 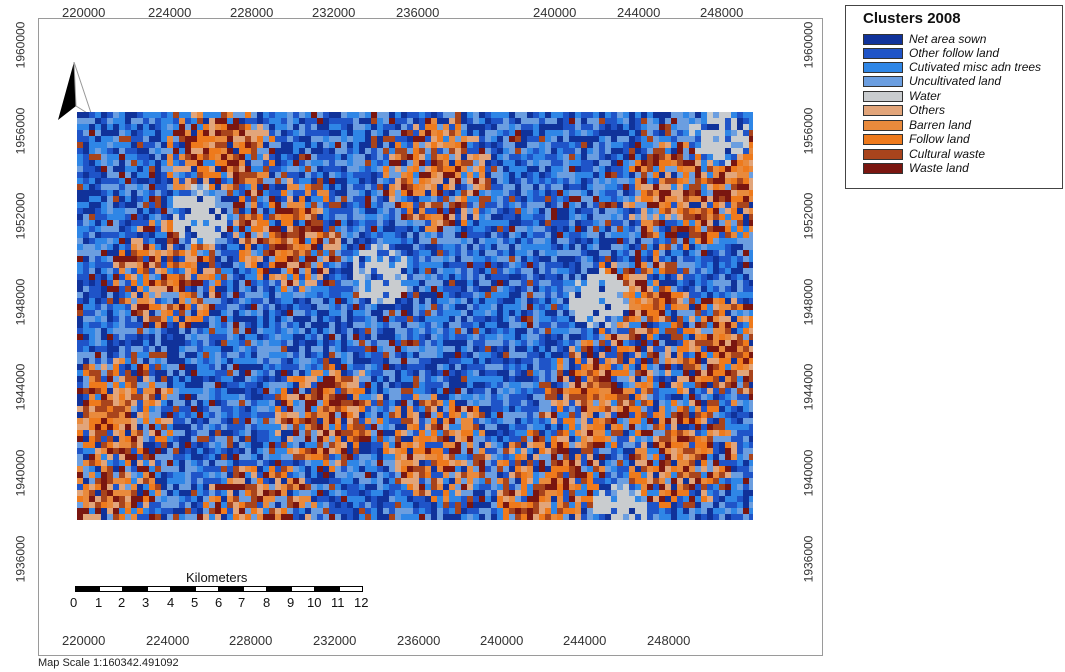 I want to click on legend-item: Follow land, so click(x=916, y=139).